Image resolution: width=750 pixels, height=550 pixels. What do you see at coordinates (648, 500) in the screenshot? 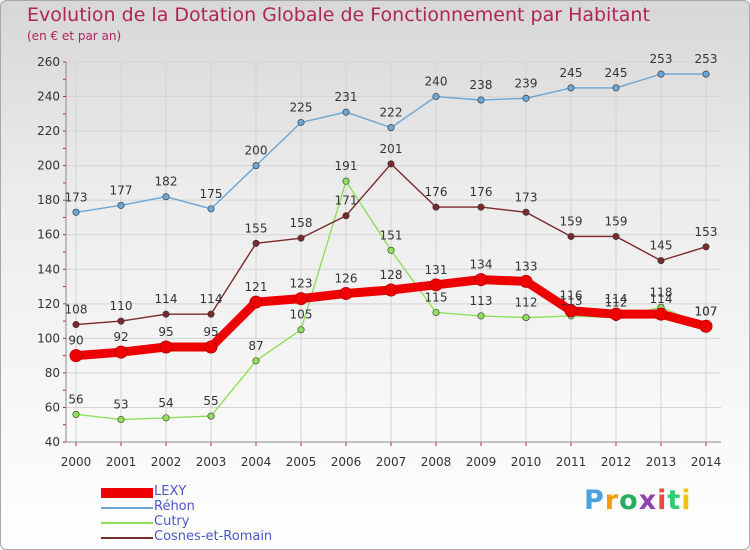
I see `logo-letter: x` at bounding box center [648, 500].